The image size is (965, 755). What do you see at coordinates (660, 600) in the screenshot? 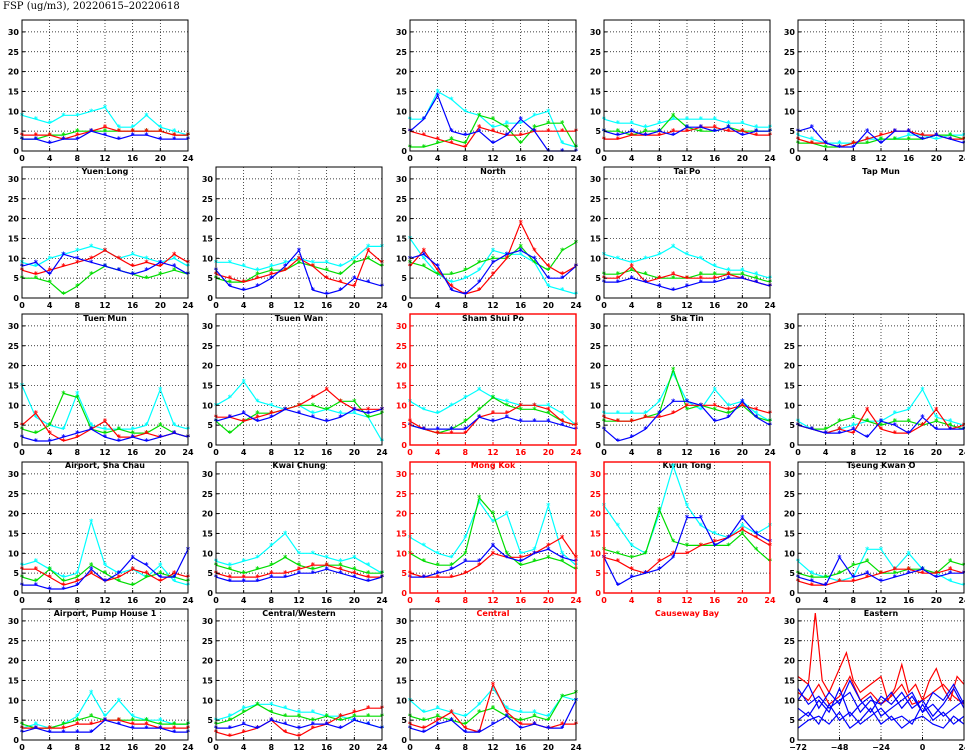
I see `x-tick-label: 8` at bounding box center [660, 600].